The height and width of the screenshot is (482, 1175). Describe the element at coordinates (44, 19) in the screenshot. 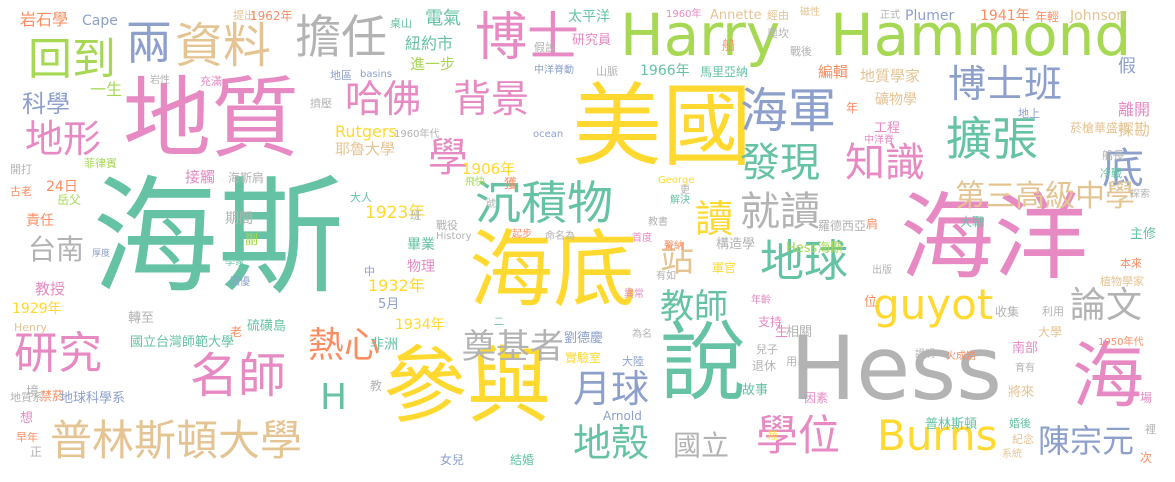

I see `cloud-word: 岩石學` at that location.